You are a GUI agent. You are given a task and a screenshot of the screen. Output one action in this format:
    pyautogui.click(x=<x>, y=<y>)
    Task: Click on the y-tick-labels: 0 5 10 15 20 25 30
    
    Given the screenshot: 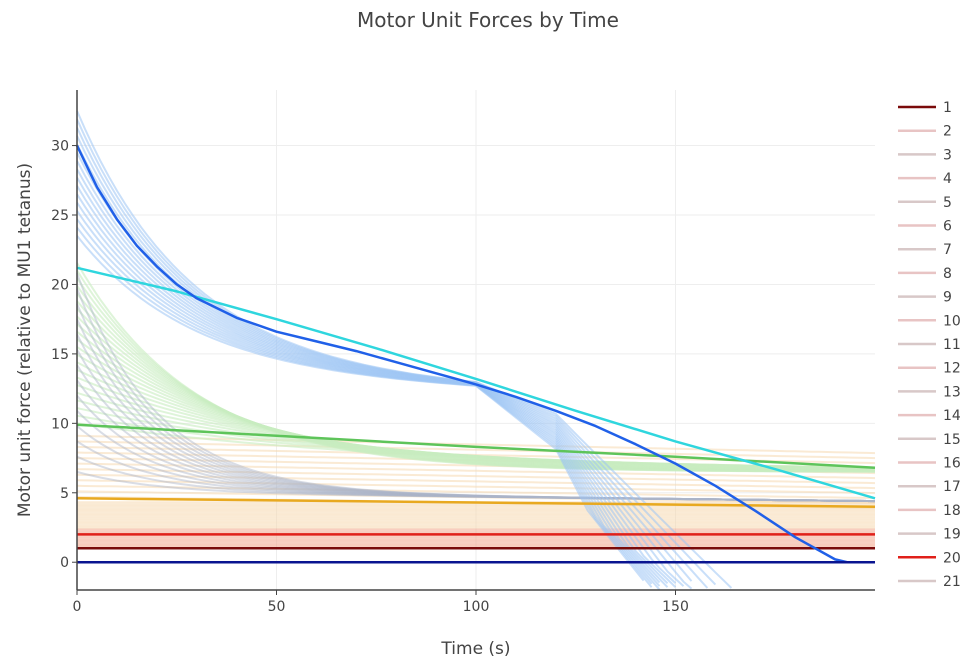 What is the action you would take?
    pyautogui.click(x=60, y=355)
    